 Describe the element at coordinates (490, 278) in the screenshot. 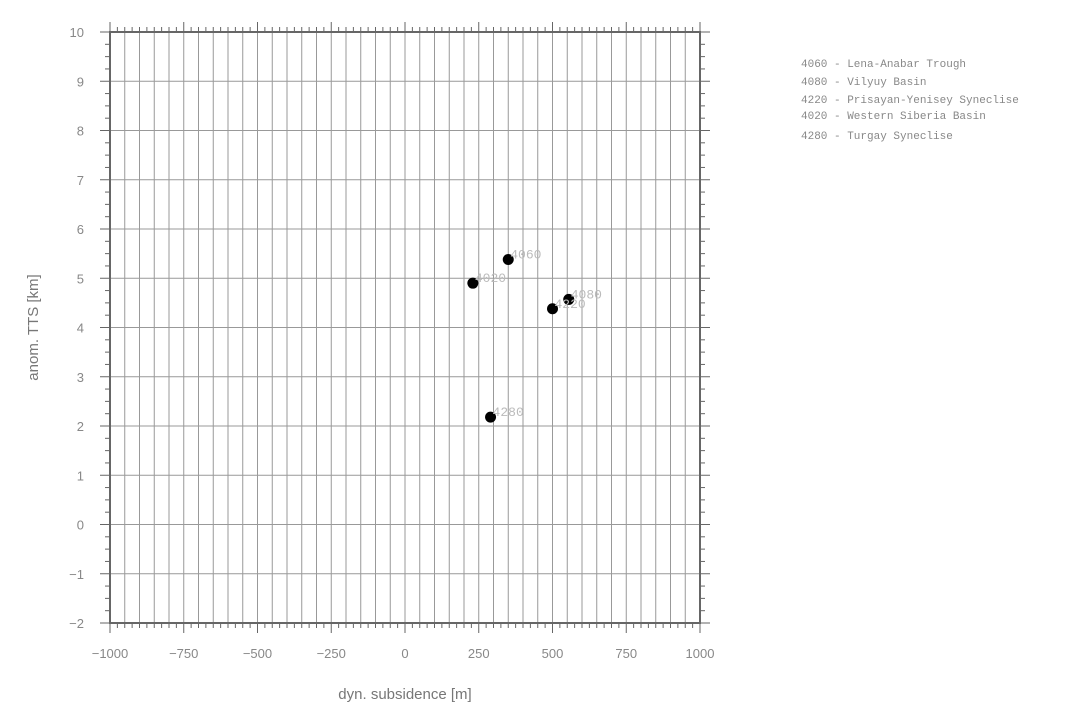

I see `data-point-label: 4020` at that location.